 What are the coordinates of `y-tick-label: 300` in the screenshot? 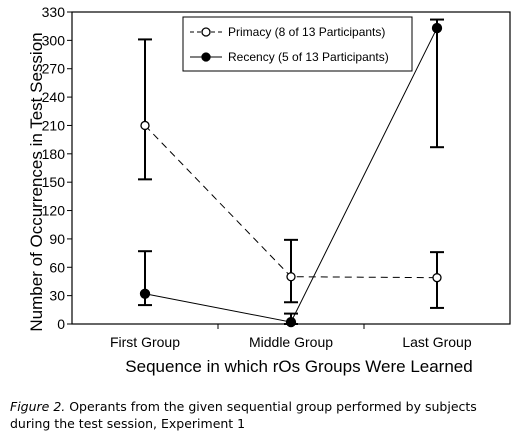 It's located at (54, 40).